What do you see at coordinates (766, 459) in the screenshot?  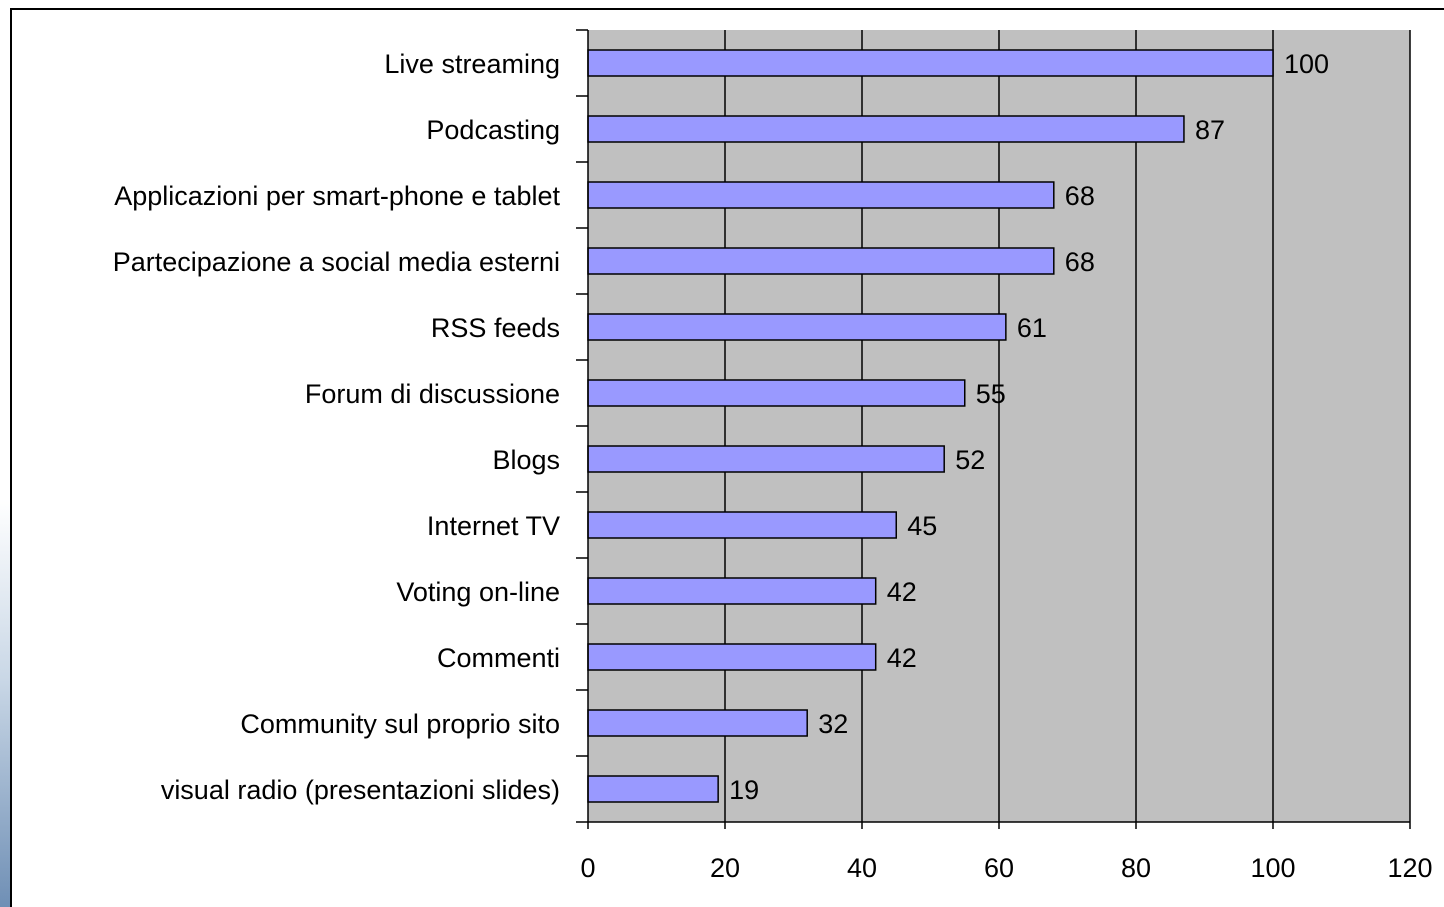 I see `bar-blogs` at bounding box center [766, 459].